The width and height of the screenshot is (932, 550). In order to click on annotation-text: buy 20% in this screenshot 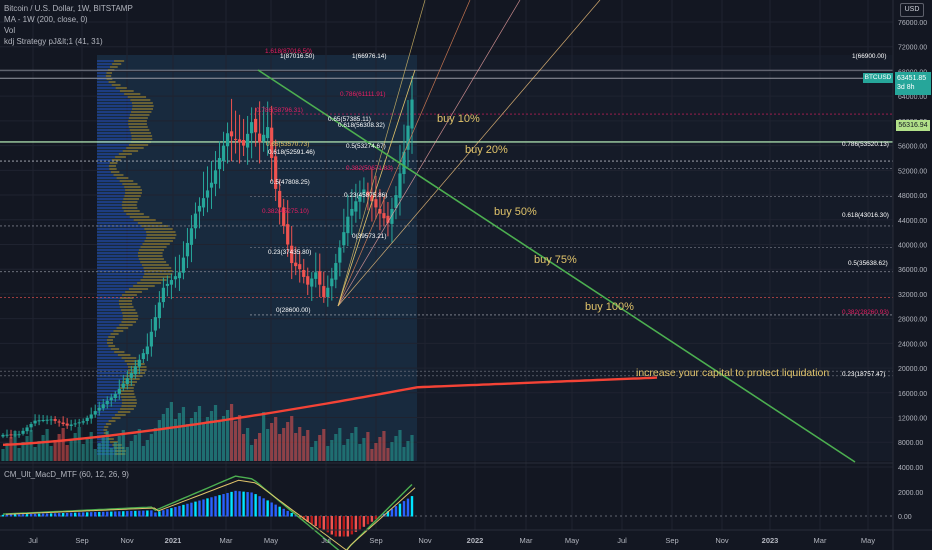, I will do `click(486, 150)`.